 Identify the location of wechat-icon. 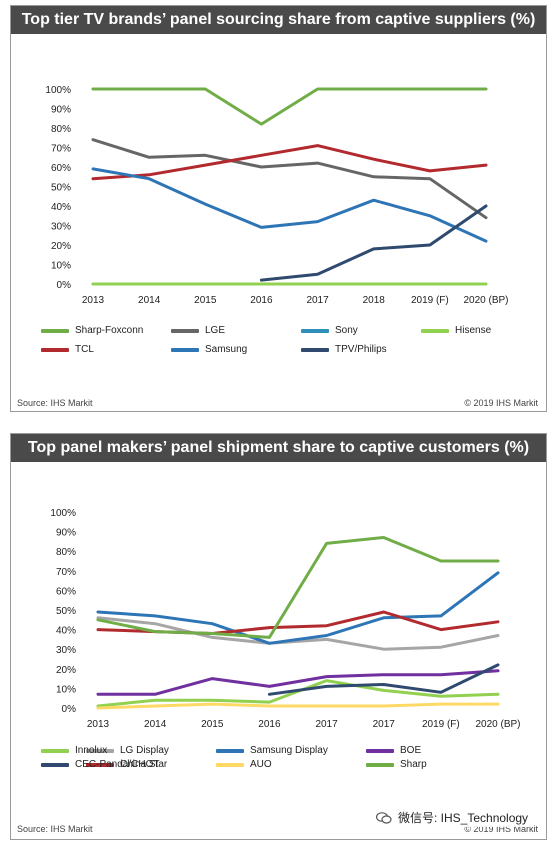
(384, 818).